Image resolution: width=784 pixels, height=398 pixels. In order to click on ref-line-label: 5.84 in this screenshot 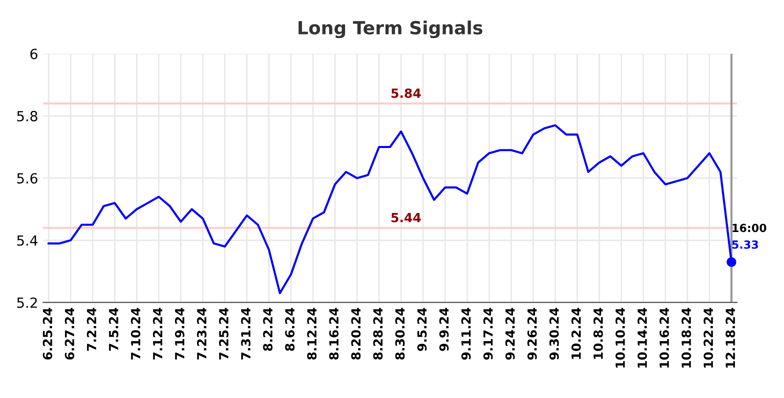, I will do `click(406, 93)`.